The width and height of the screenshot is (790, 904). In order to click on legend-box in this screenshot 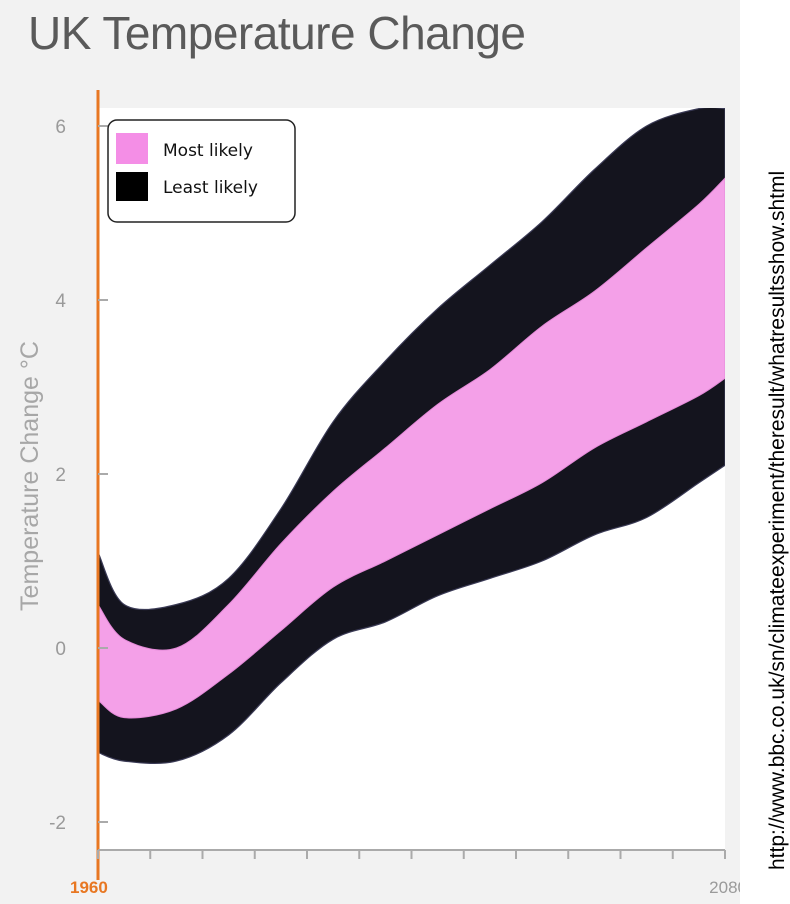, I will do `click(201, 171)`.